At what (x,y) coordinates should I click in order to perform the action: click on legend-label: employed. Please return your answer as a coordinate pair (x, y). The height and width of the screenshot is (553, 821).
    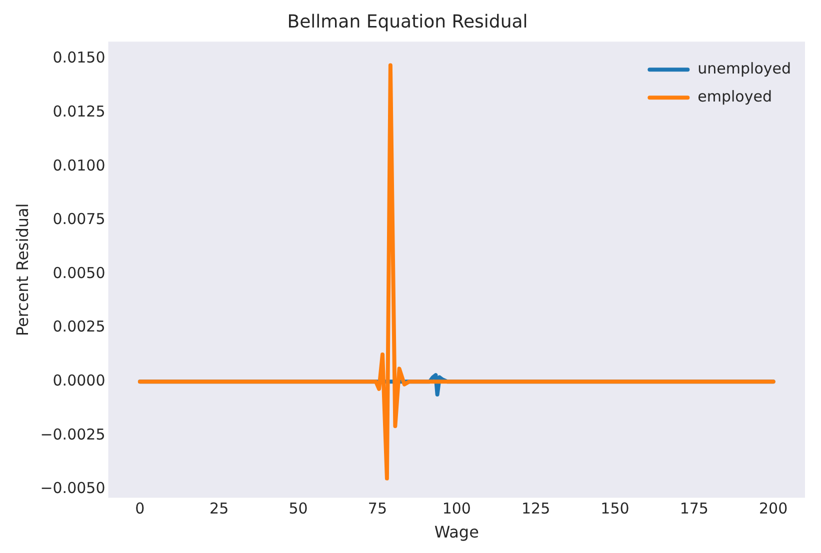
    Looking at the image, I should click on (735, 96).